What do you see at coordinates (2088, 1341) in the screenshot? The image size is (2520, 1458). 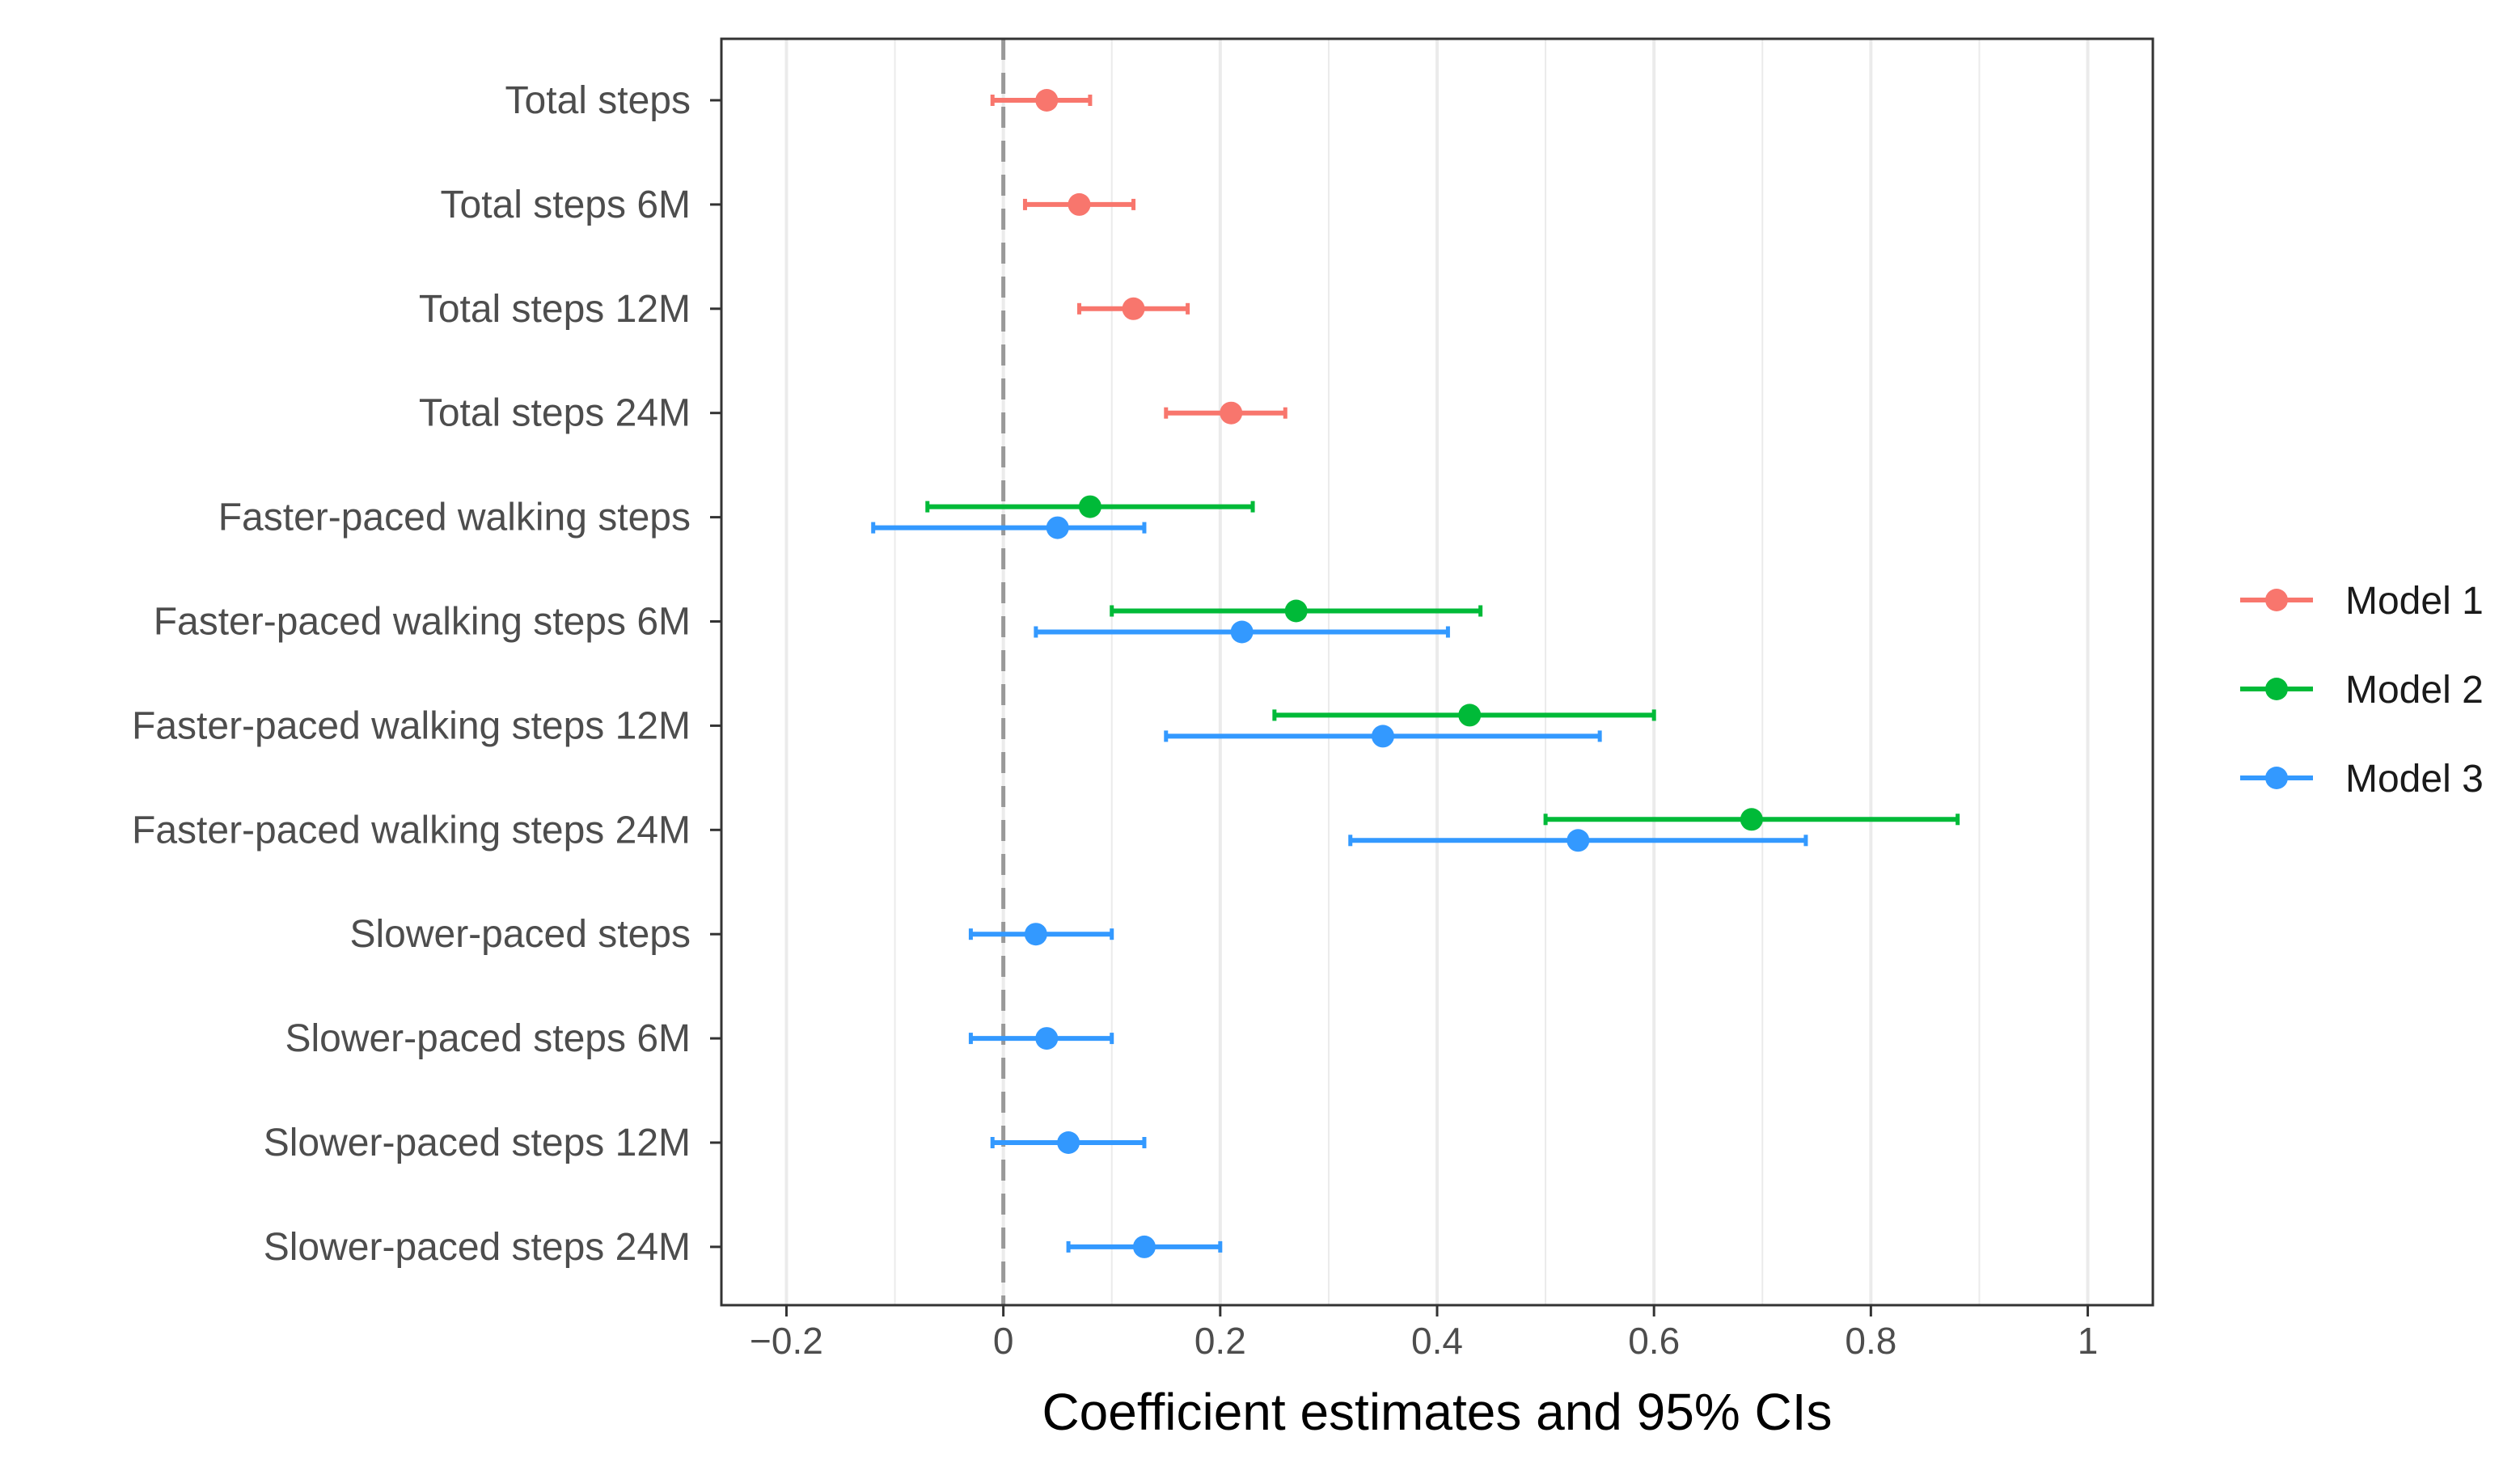 I see `x-tick-label: 1` at bounding box center [2088, 1341].